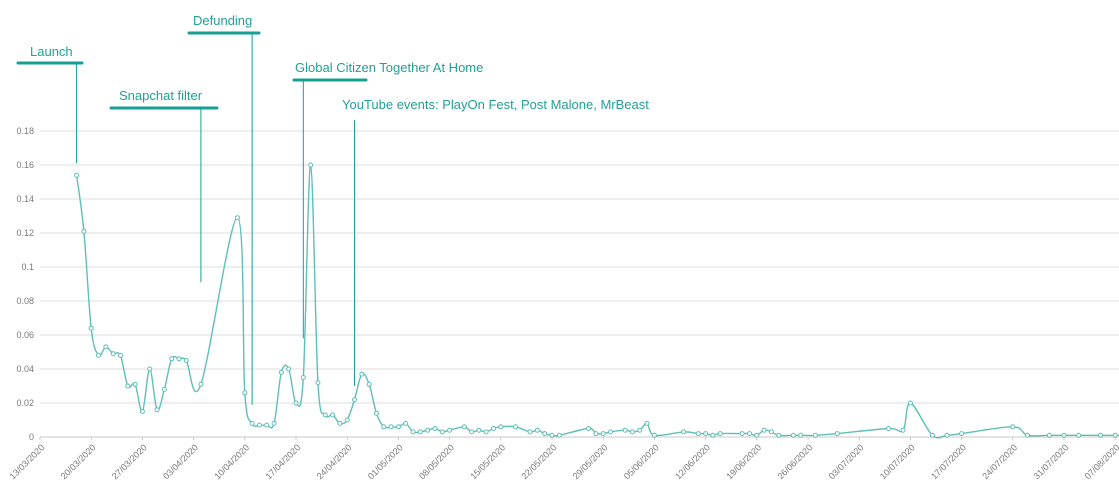 Image resolution: width=1119 pixels, height=485 pixels. Describe the element at coordinates (161, 95) in the screenshot. I see `annotation-label: Snapchat filter` at that location.